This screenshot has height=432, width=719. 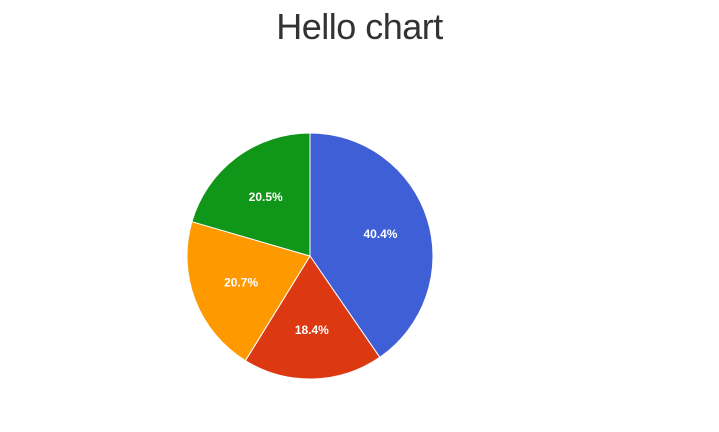 I want to click on pie-slice-label-1: 18.4%, so click(x=312, y=330).